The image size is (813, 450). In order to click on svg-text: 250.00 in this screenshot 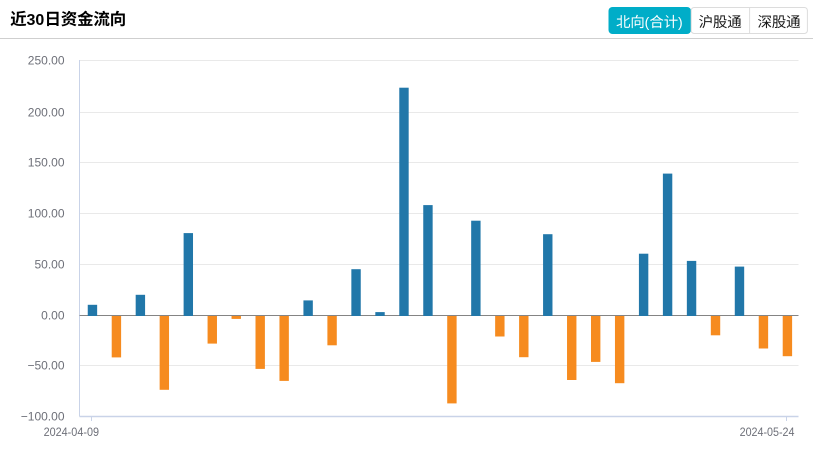, I will do `click(46, 61)`.